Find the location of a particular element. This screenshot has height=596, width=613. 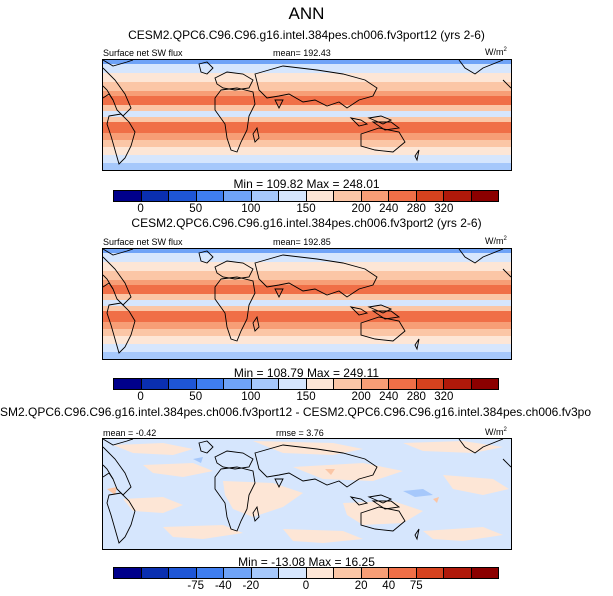

colorbar-tick-label: 75 is located at coordinates (416, 586).